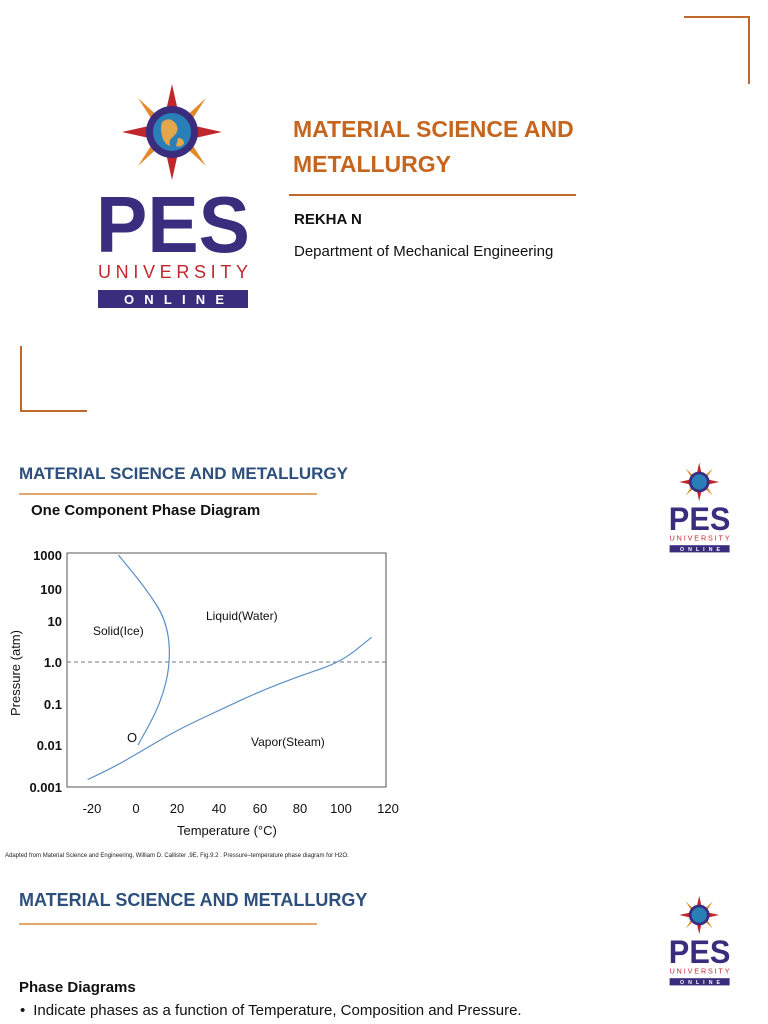 The width and height of the screenshot is (768, 1024). Describe the element at coordinates (135, 808) in the screenshot. I see `x-tick-label: 0` at that location.